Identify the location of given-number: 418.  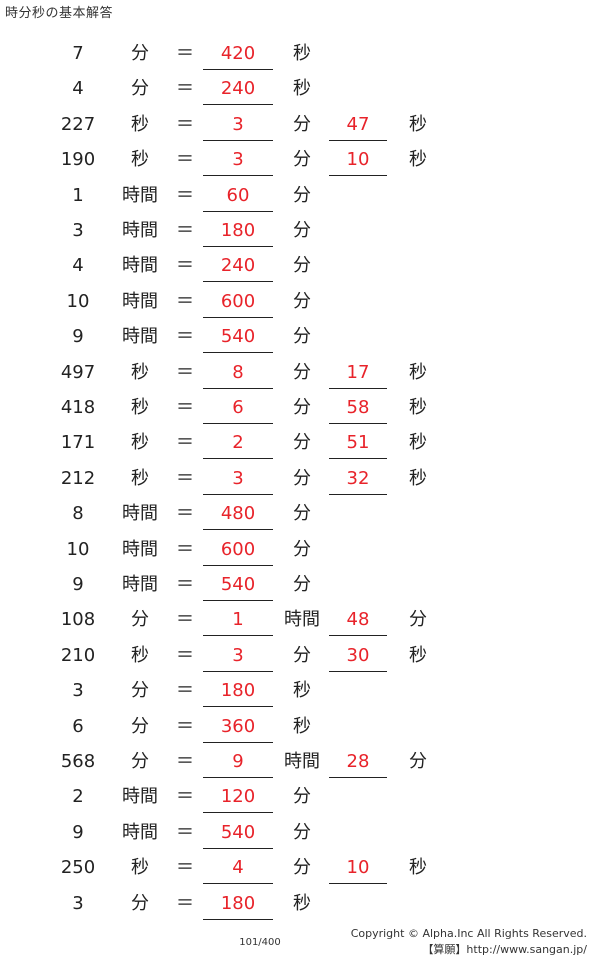
(78, 407).